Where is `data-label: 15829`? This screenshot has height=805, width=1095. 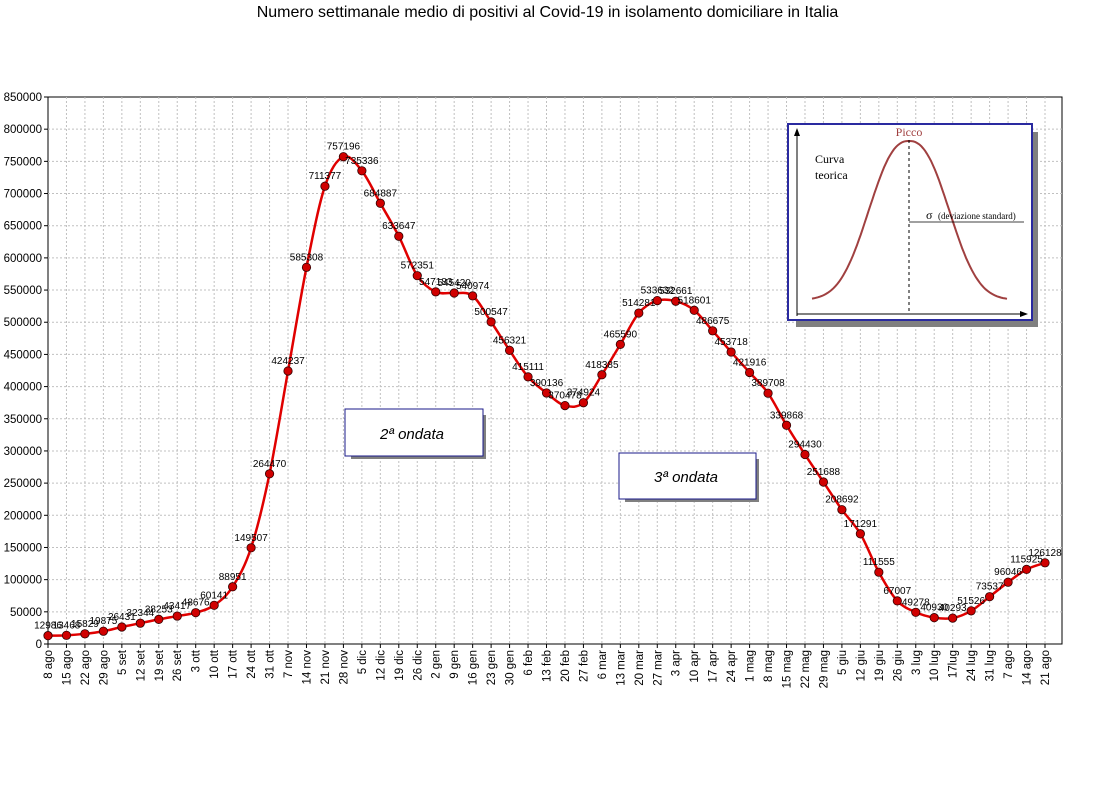
data-label: 15829 is located at coordinates (85, 624).